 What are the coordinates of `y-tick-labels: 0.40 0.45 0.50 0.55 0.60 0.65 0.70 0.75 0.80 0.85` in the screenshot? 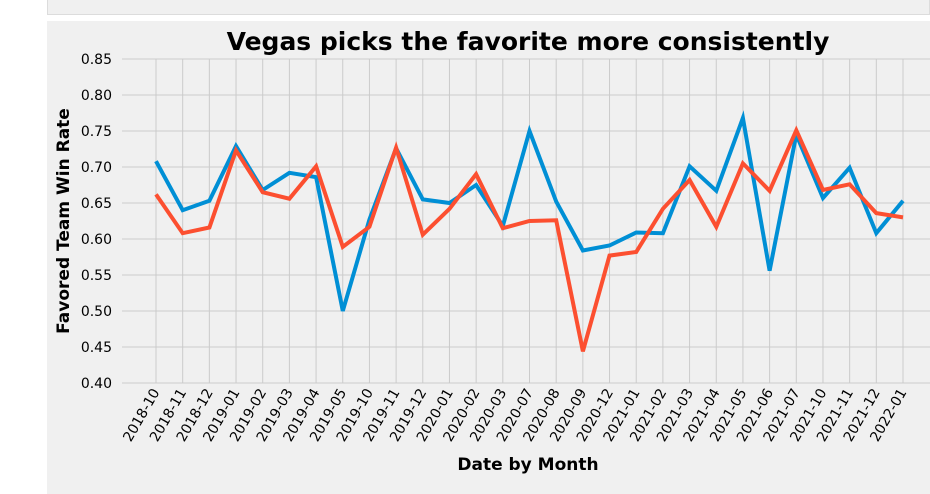 It's located at (96, 222).